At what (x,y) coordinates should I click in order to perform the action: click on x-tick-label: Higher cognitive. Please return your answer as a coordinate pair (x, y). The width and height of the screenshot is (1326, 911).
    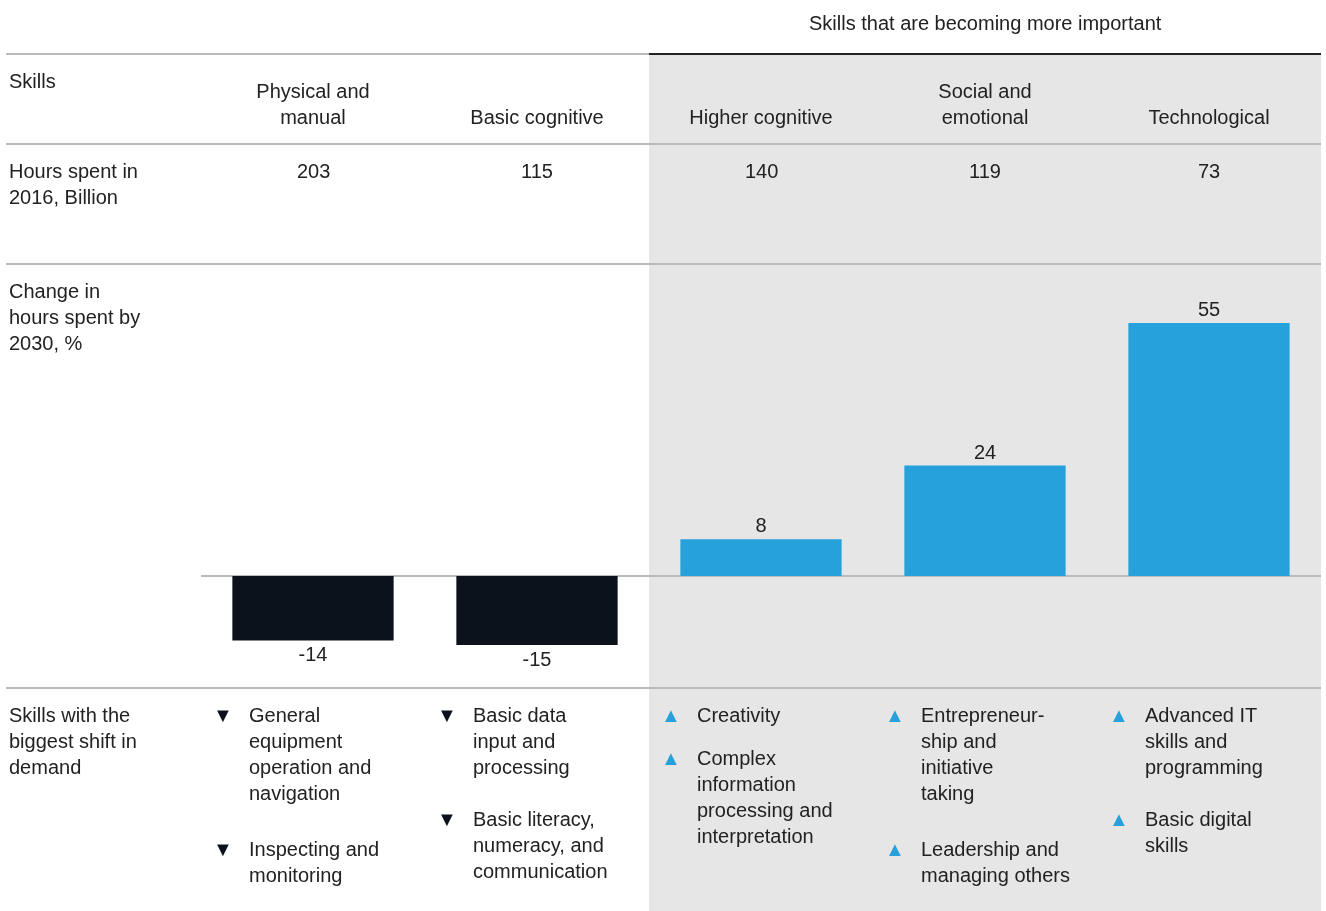
    Looking at the image, I should click on (761, 117).